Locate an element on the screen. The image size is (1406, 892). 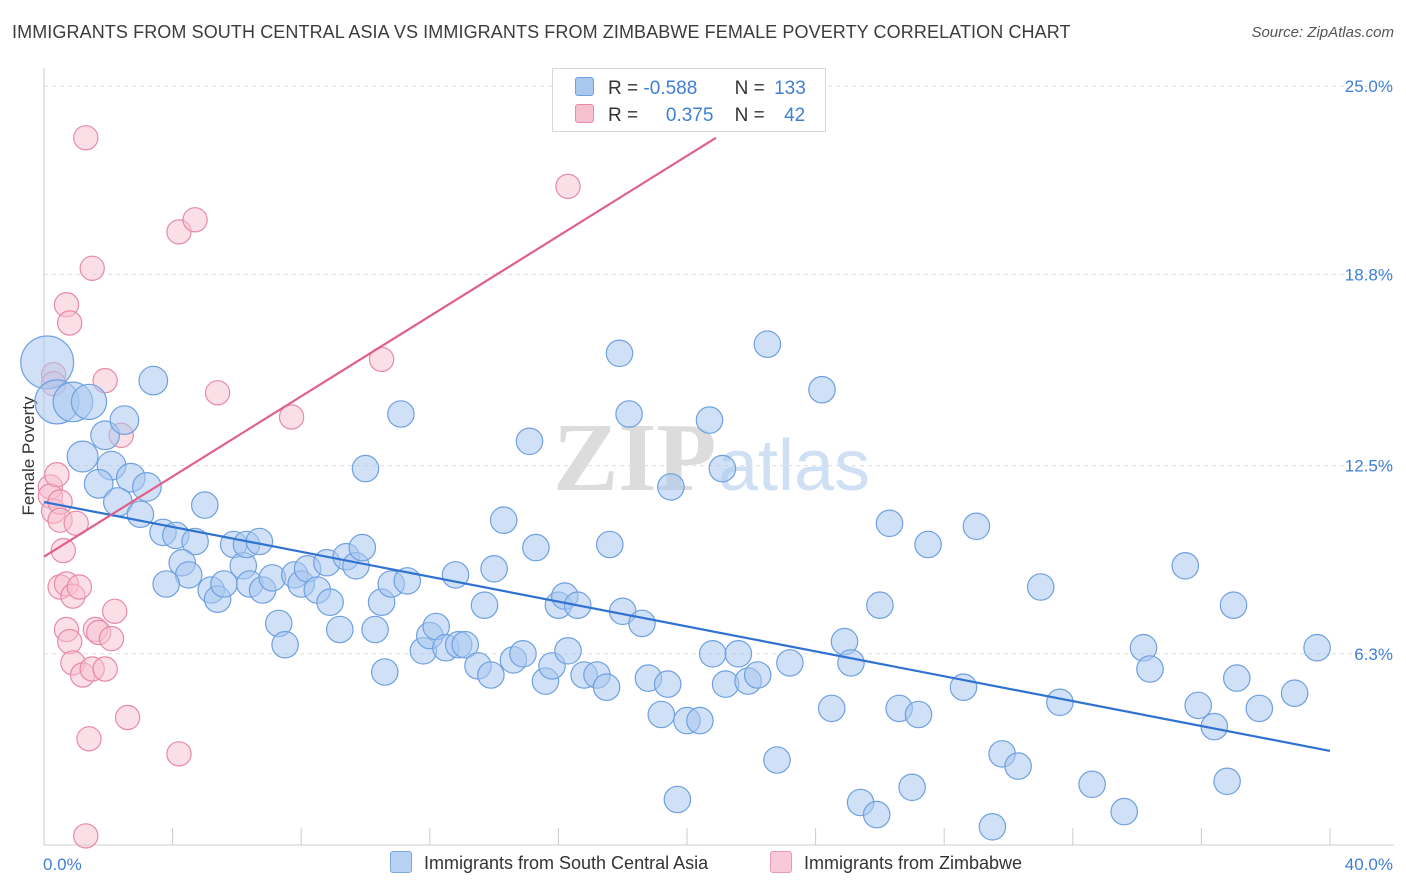
bottom-legend-zimbabwe: Immigrants from Zimbabwe is located at coordinates (896, 862).